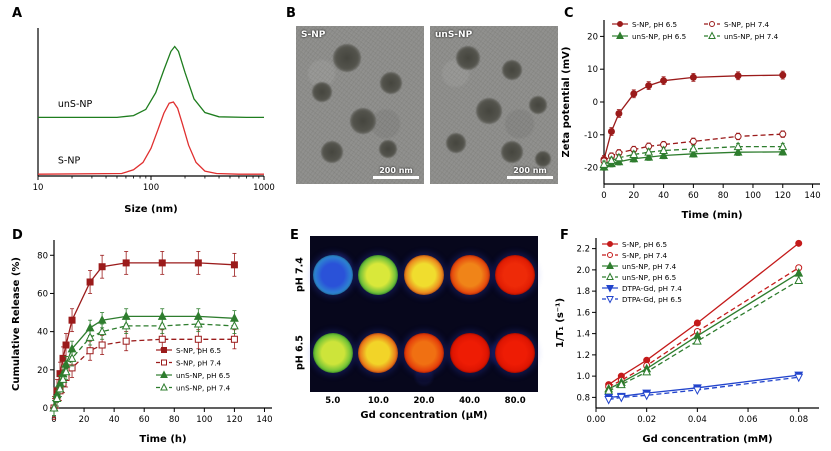 The height and width of the screenshot is (451, 831). Describe the element at coordinates (707, 439) in the screenshot. I see `svg-text: Gd concentration (mM)` at that location.